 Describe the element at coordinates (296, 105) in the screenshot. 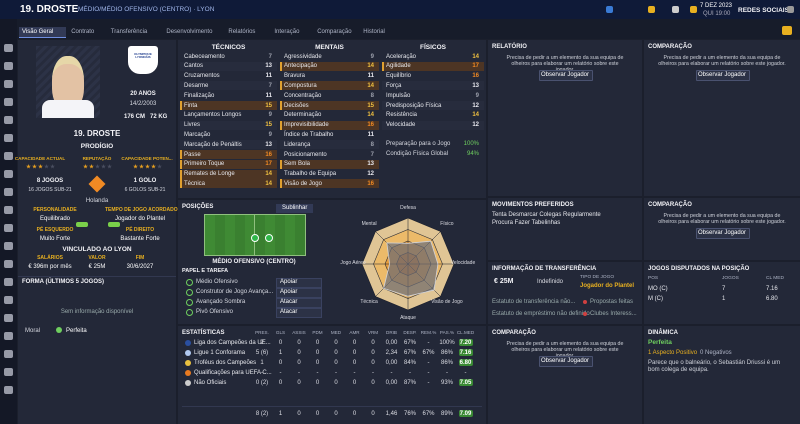

I see `attribute-name: Decisões` at that location.